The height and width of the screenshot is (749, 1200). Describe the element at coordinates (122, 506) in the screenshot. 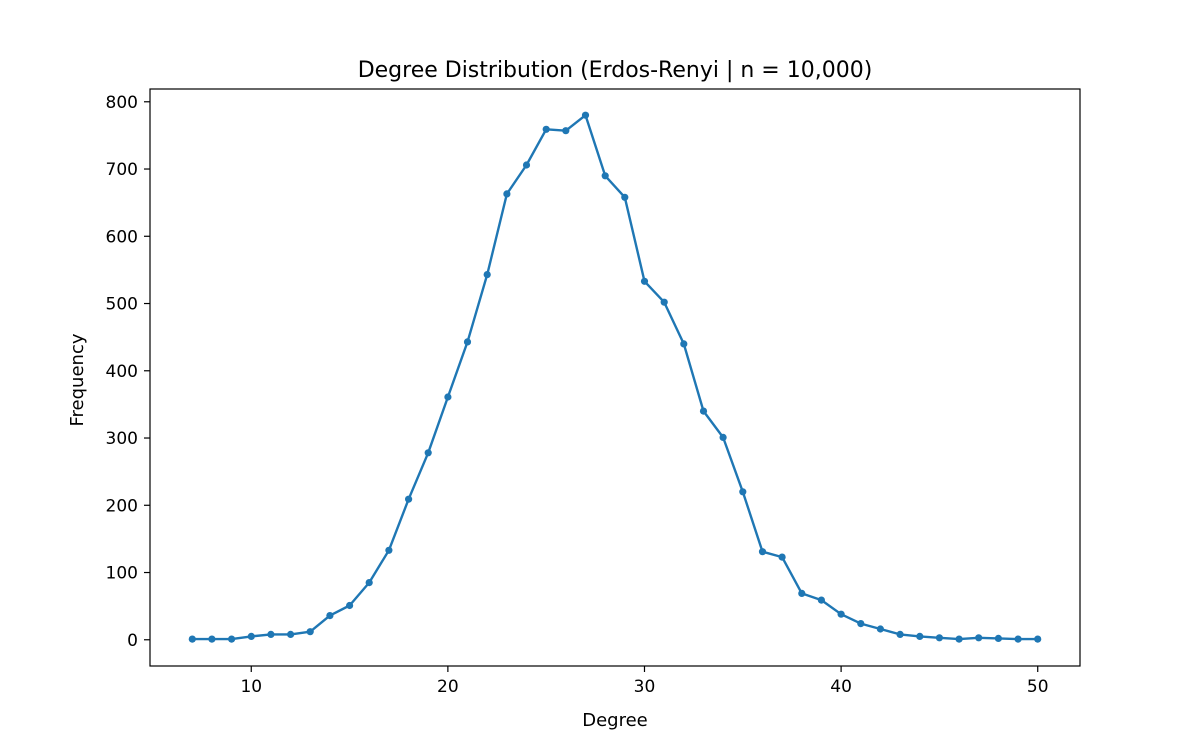

I see `y-tick-label: 200` at that location.